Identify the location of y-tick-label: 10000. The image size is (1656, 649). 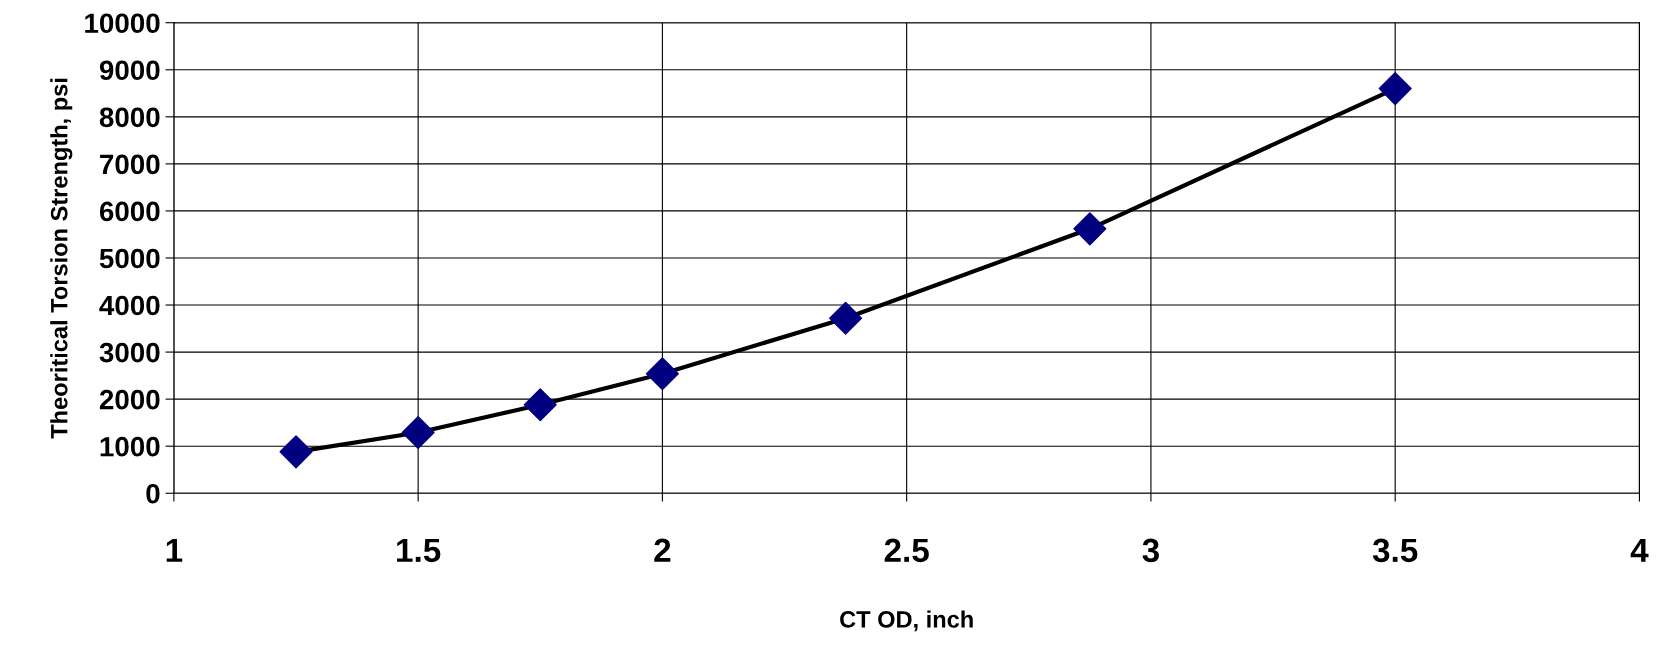
(122, 23).